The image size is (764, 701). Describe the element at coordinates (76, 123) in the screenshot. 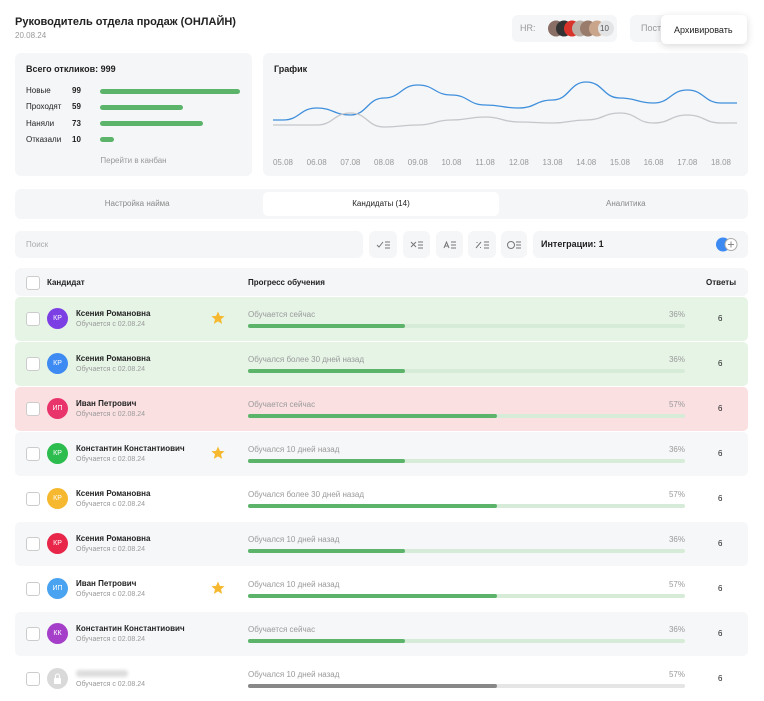

I see `stat-value: 73` at that location.